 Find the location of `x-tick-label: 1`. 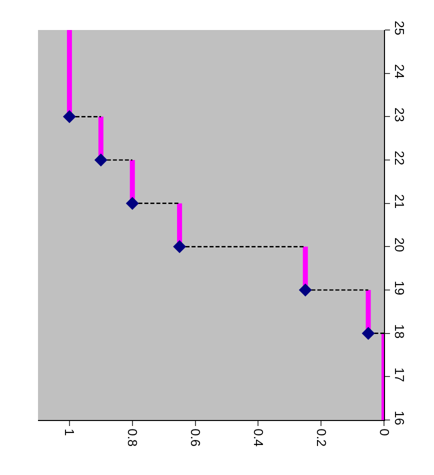

x-tick-label: 1 is located at coordinates (70, 432).